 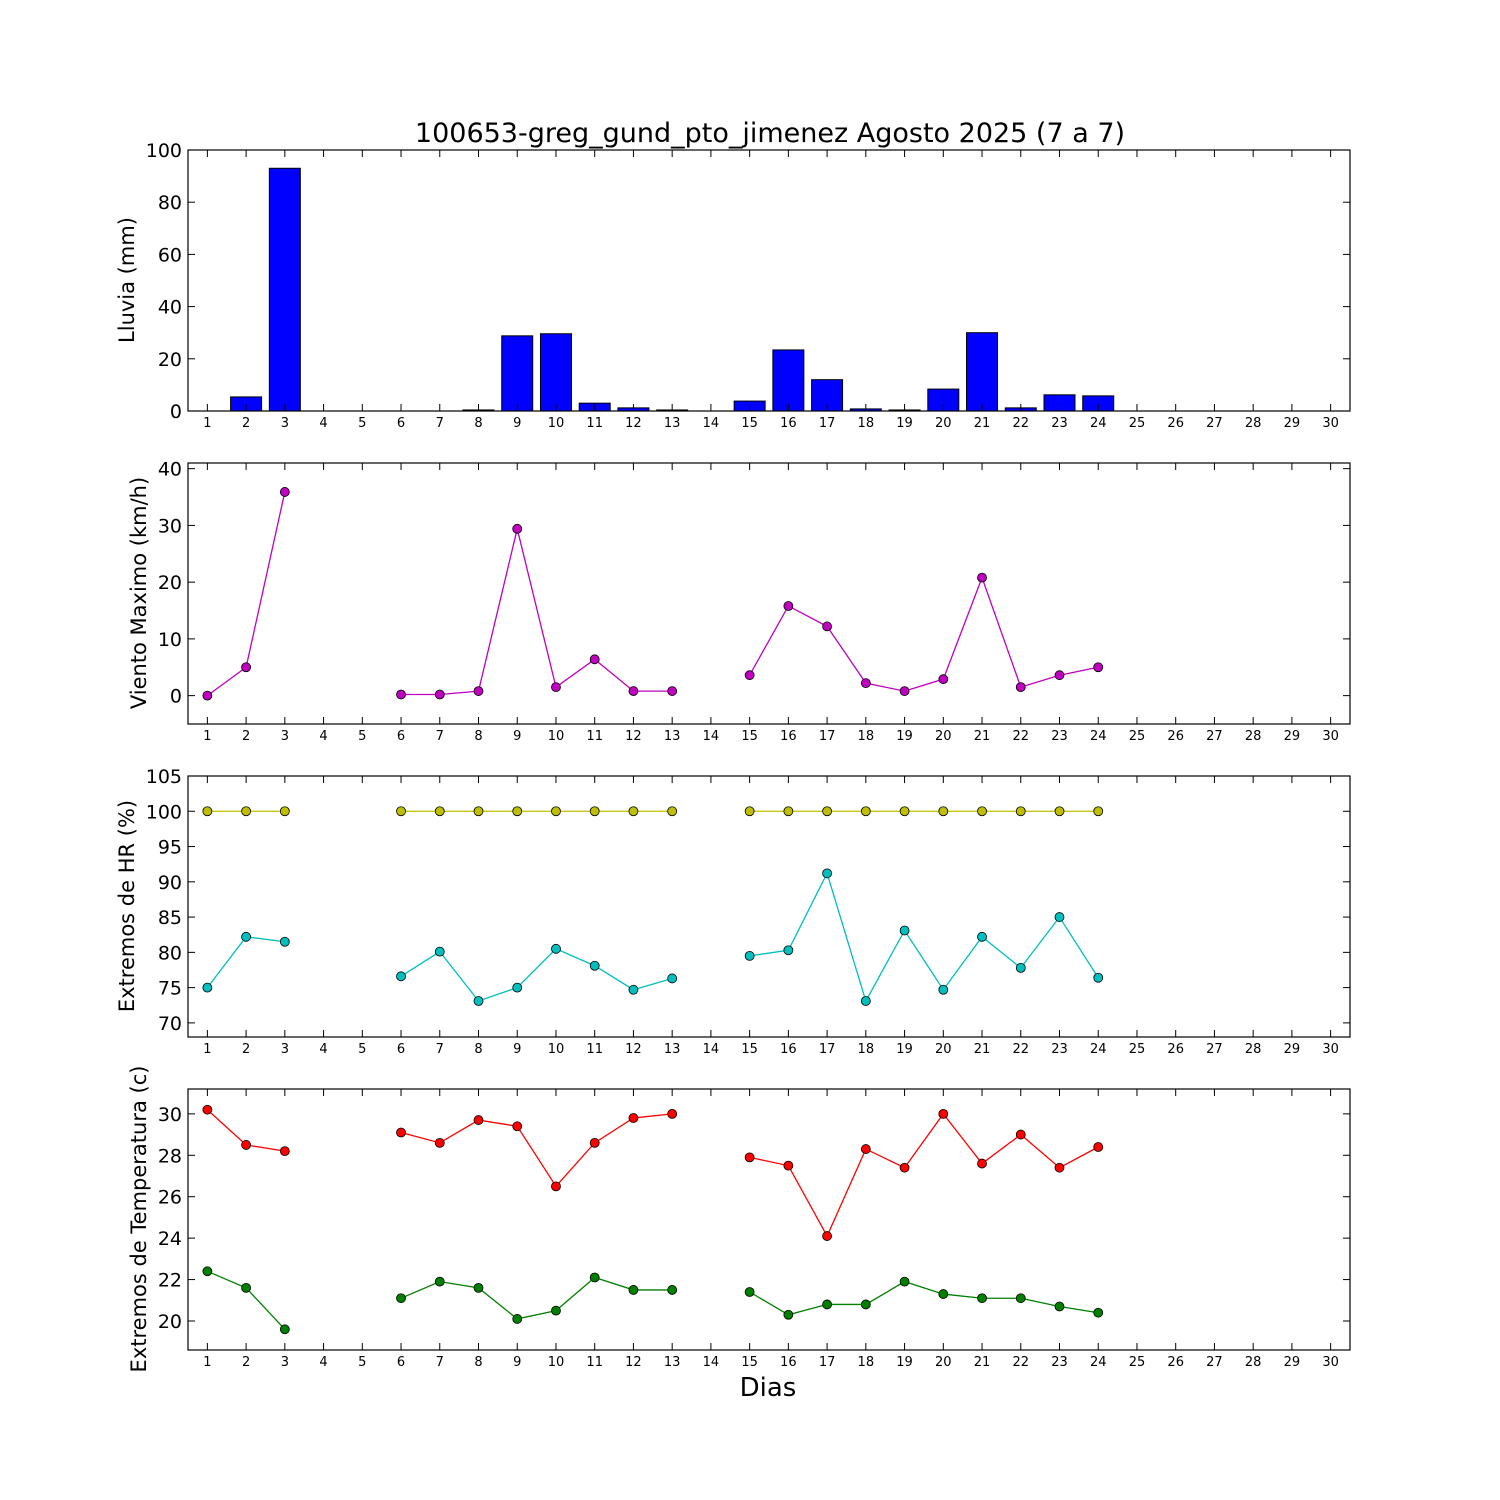 I want to click on xtick-label: 6, so click(x=401, y=1362).